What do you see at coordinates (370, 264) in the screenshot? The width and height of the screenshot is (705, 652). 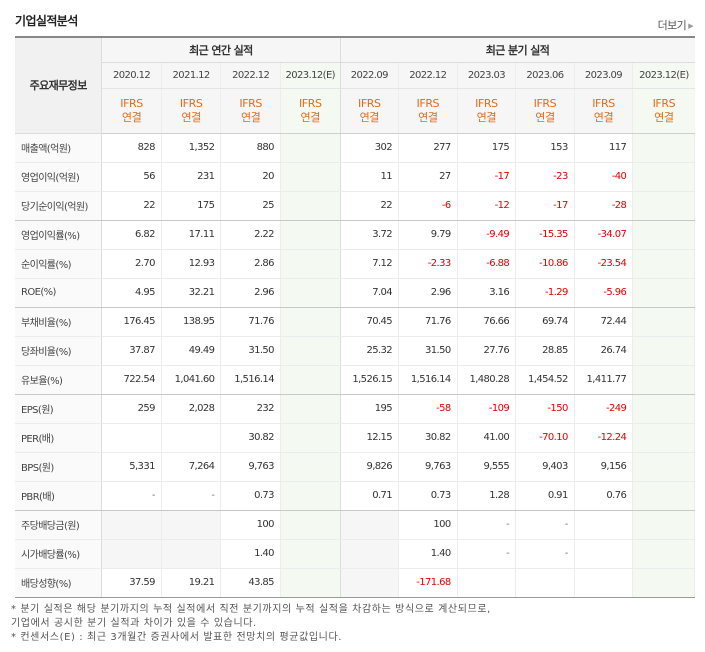 I see `table-cell: 7.12` at bounding box center [370, 264].